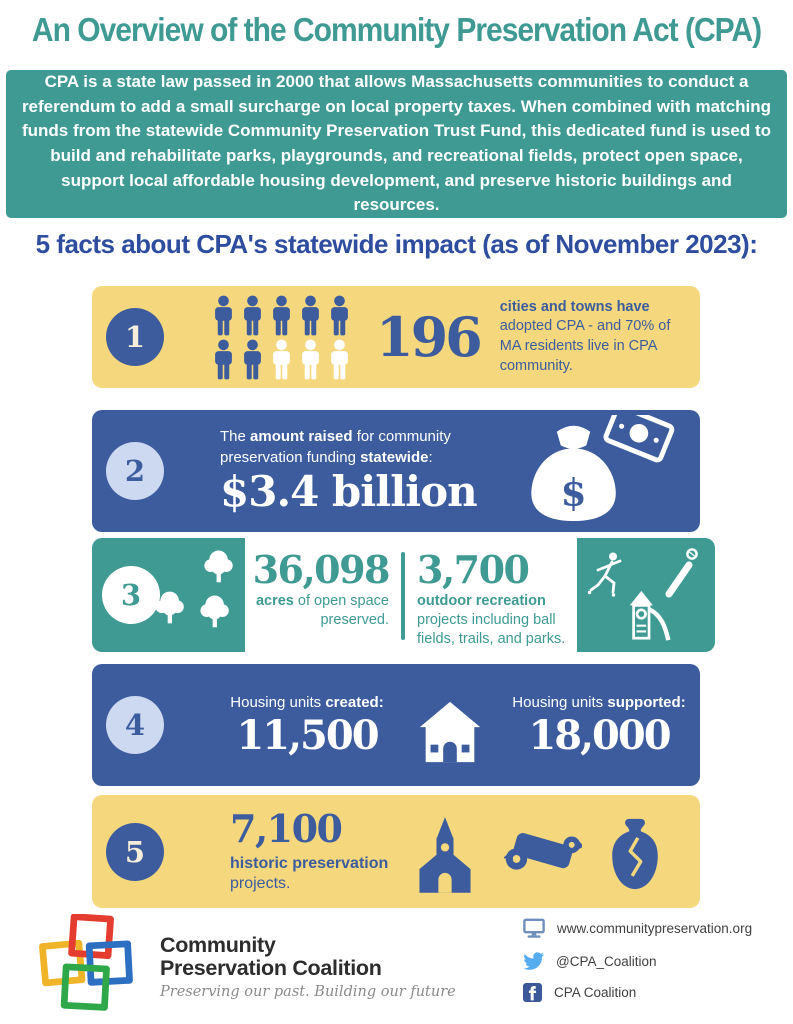 The image size is (793, 1024). What do you see at coordinates (194, 589) in the screenshot?
I see `trees-icon` at bounding box center [194, 589].